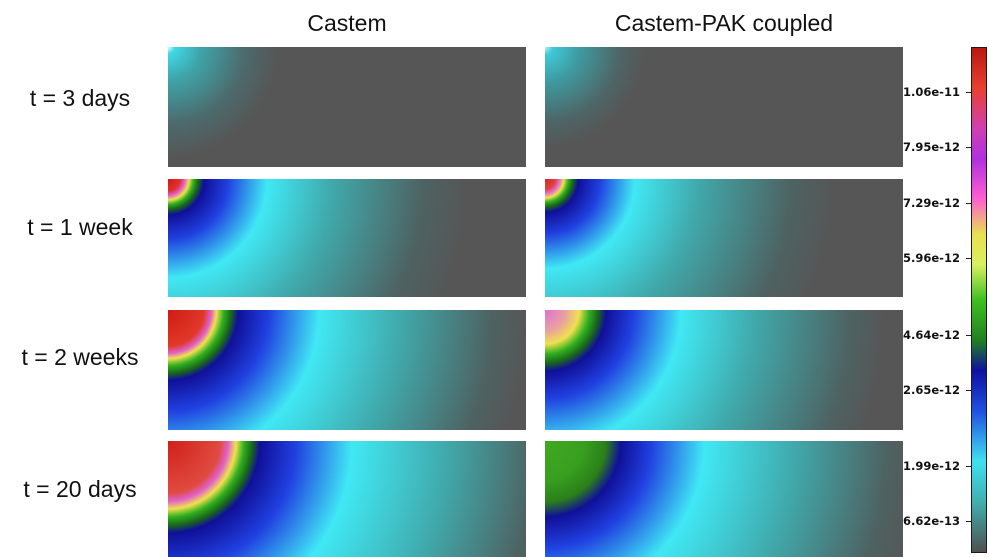 The image size is (989, 557). I want to click on castem-contour-3-days, so click(347, 107).